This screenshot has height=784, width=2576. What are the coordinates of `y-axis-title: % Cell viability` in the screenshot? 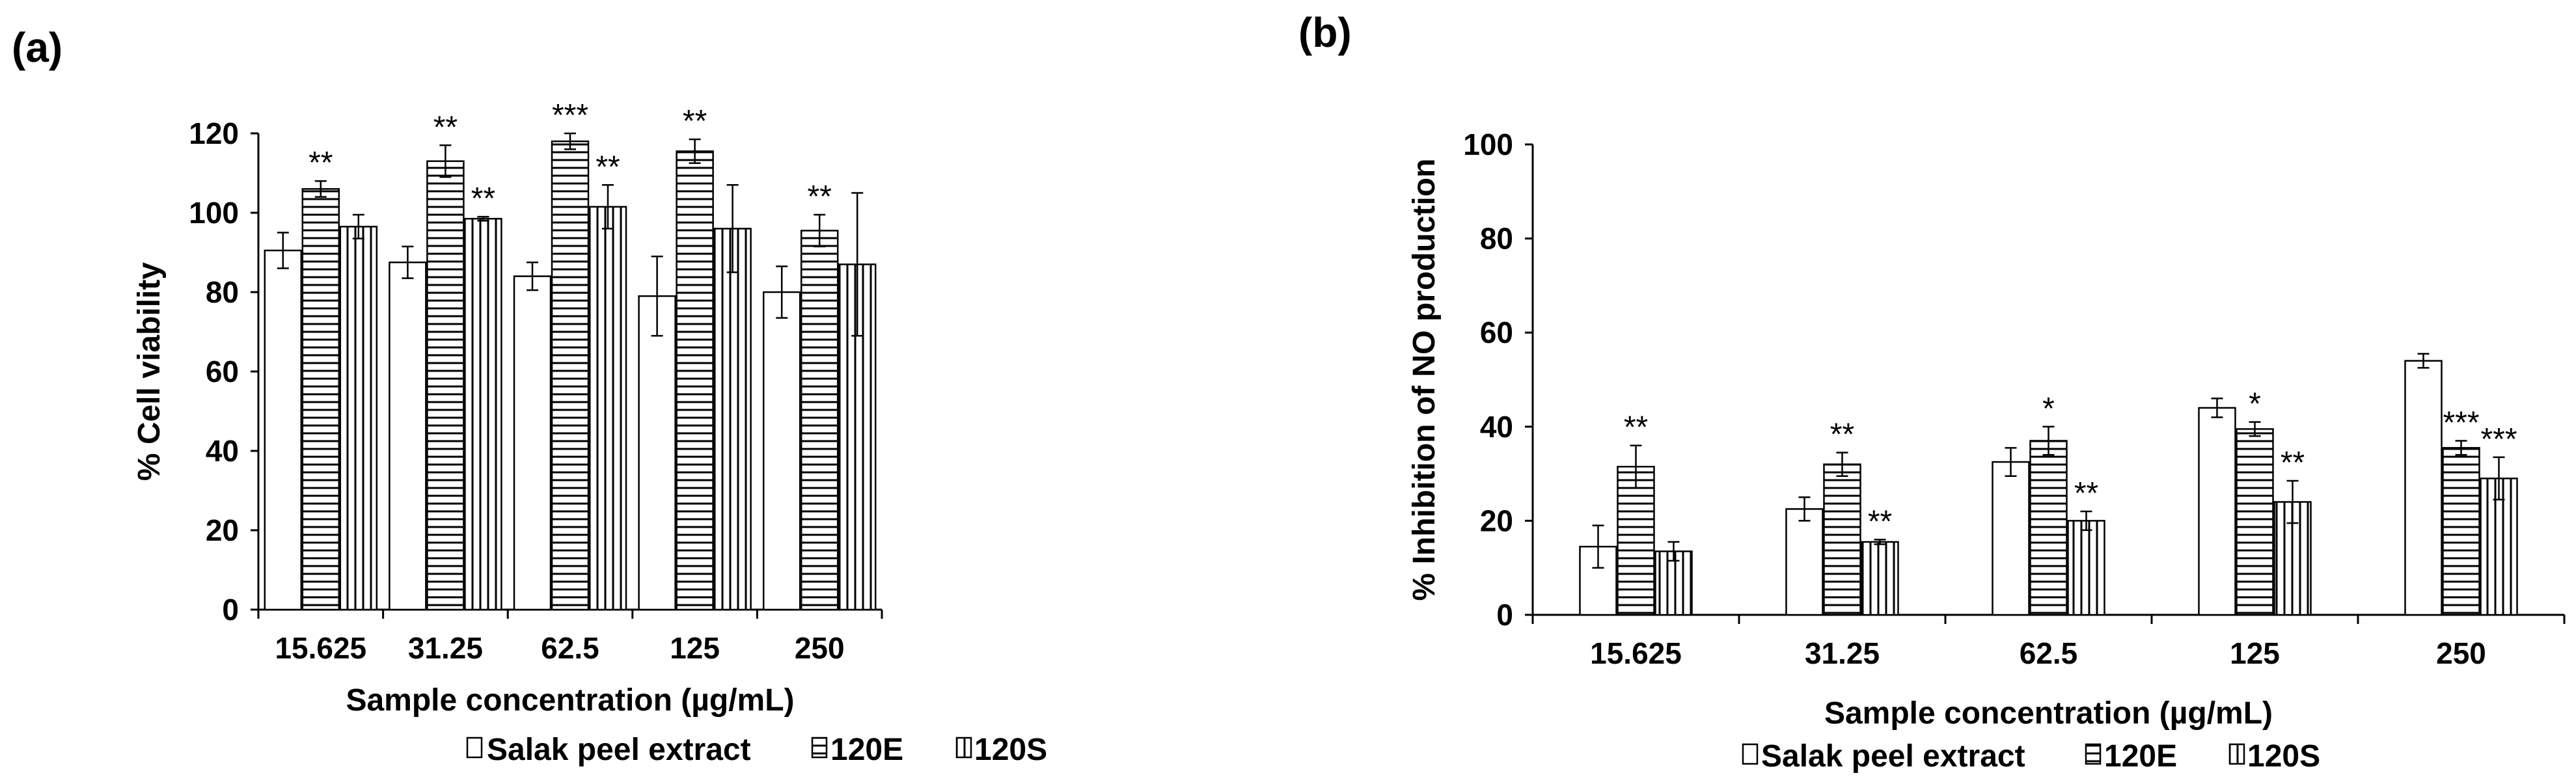 It's located at (150, 371).